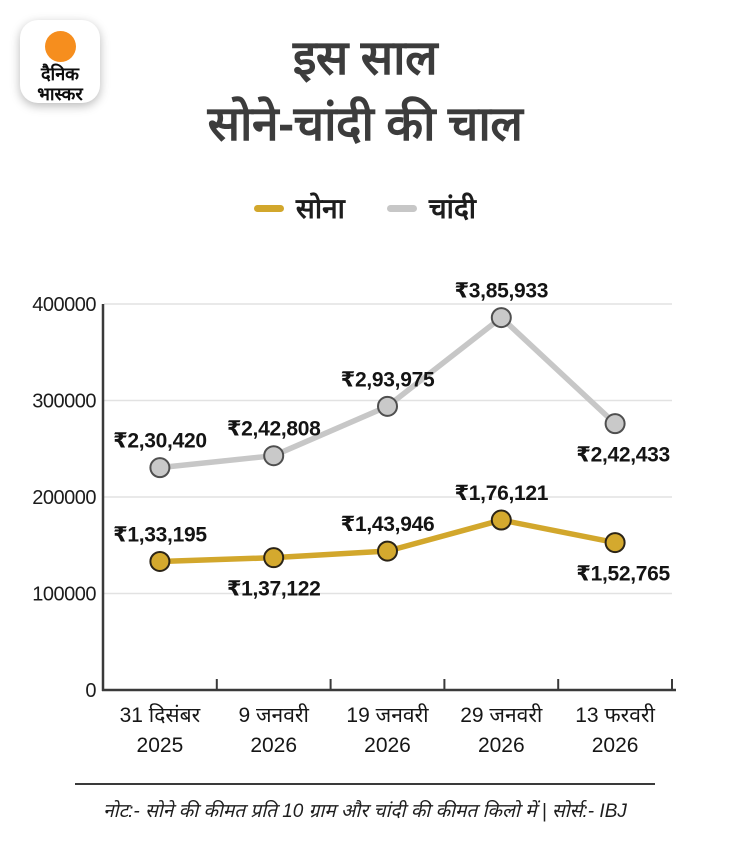 Image resolution: width=730 pixels, height=841 pixels. Describe the element at coordinates (452, 208) in the screenshot. I see `legend-label-silver: चांदी` at that location.